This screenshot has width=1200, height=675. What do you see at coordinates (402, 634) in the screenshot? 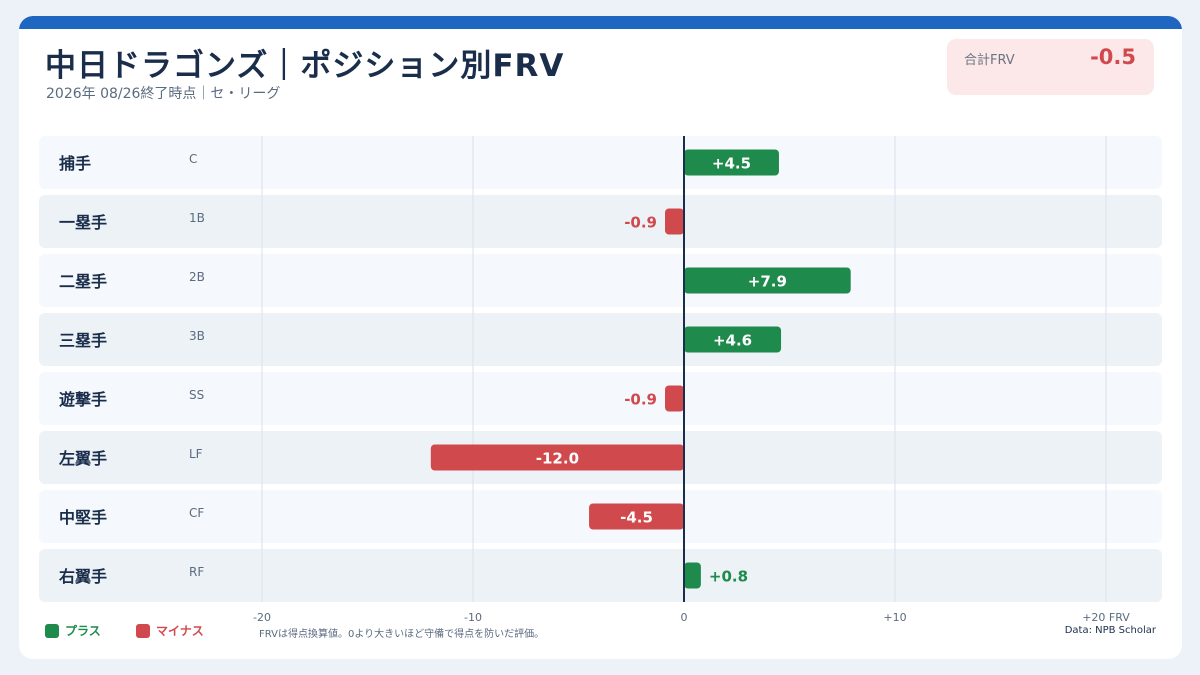
I see `footnote: FRVは得点換算値。0より大きいほど守備で得点を防いだ評価。` at bounding box center [402, 634].